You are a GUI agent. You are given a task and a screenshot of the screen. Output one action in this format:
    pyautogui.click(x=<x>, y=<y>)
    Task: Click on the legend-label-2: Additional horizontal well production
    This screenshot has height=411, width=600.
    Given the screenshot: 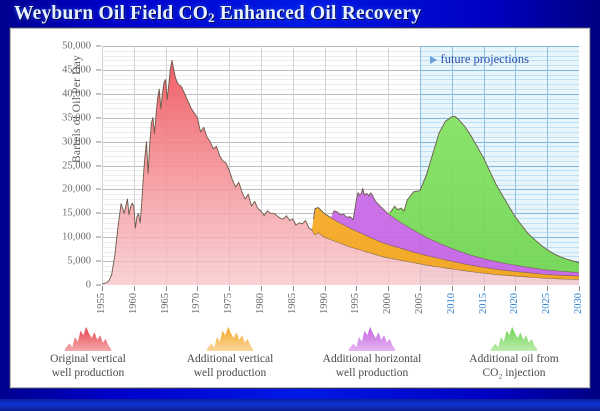 What is the action you would take?
    pyautogui.click(x=372, y=366)
    